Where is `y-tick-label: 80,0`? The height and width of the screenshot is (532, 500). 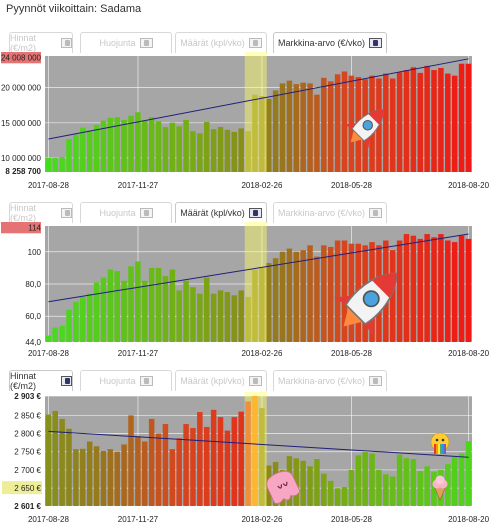
y-tick-label: 80,0 is located at coordinates (33, 284).